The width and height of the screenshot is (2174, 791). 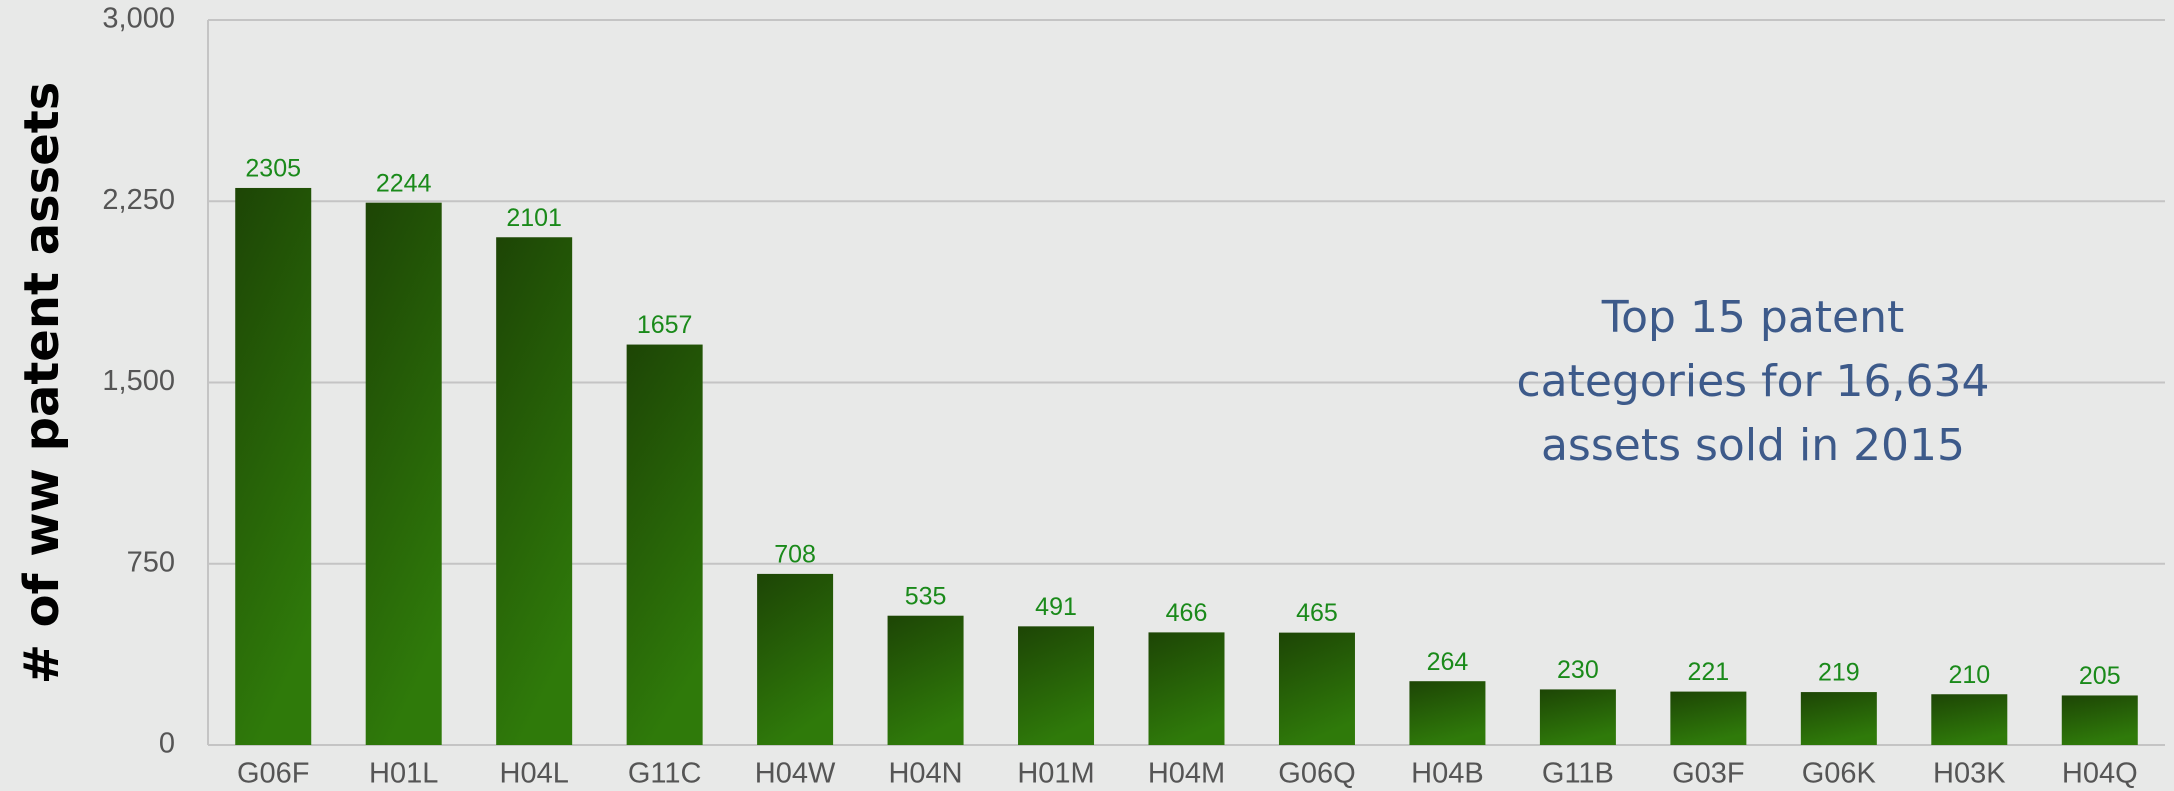 I want to click on y-tick-label: 1,500, so click(x=138, y=381).